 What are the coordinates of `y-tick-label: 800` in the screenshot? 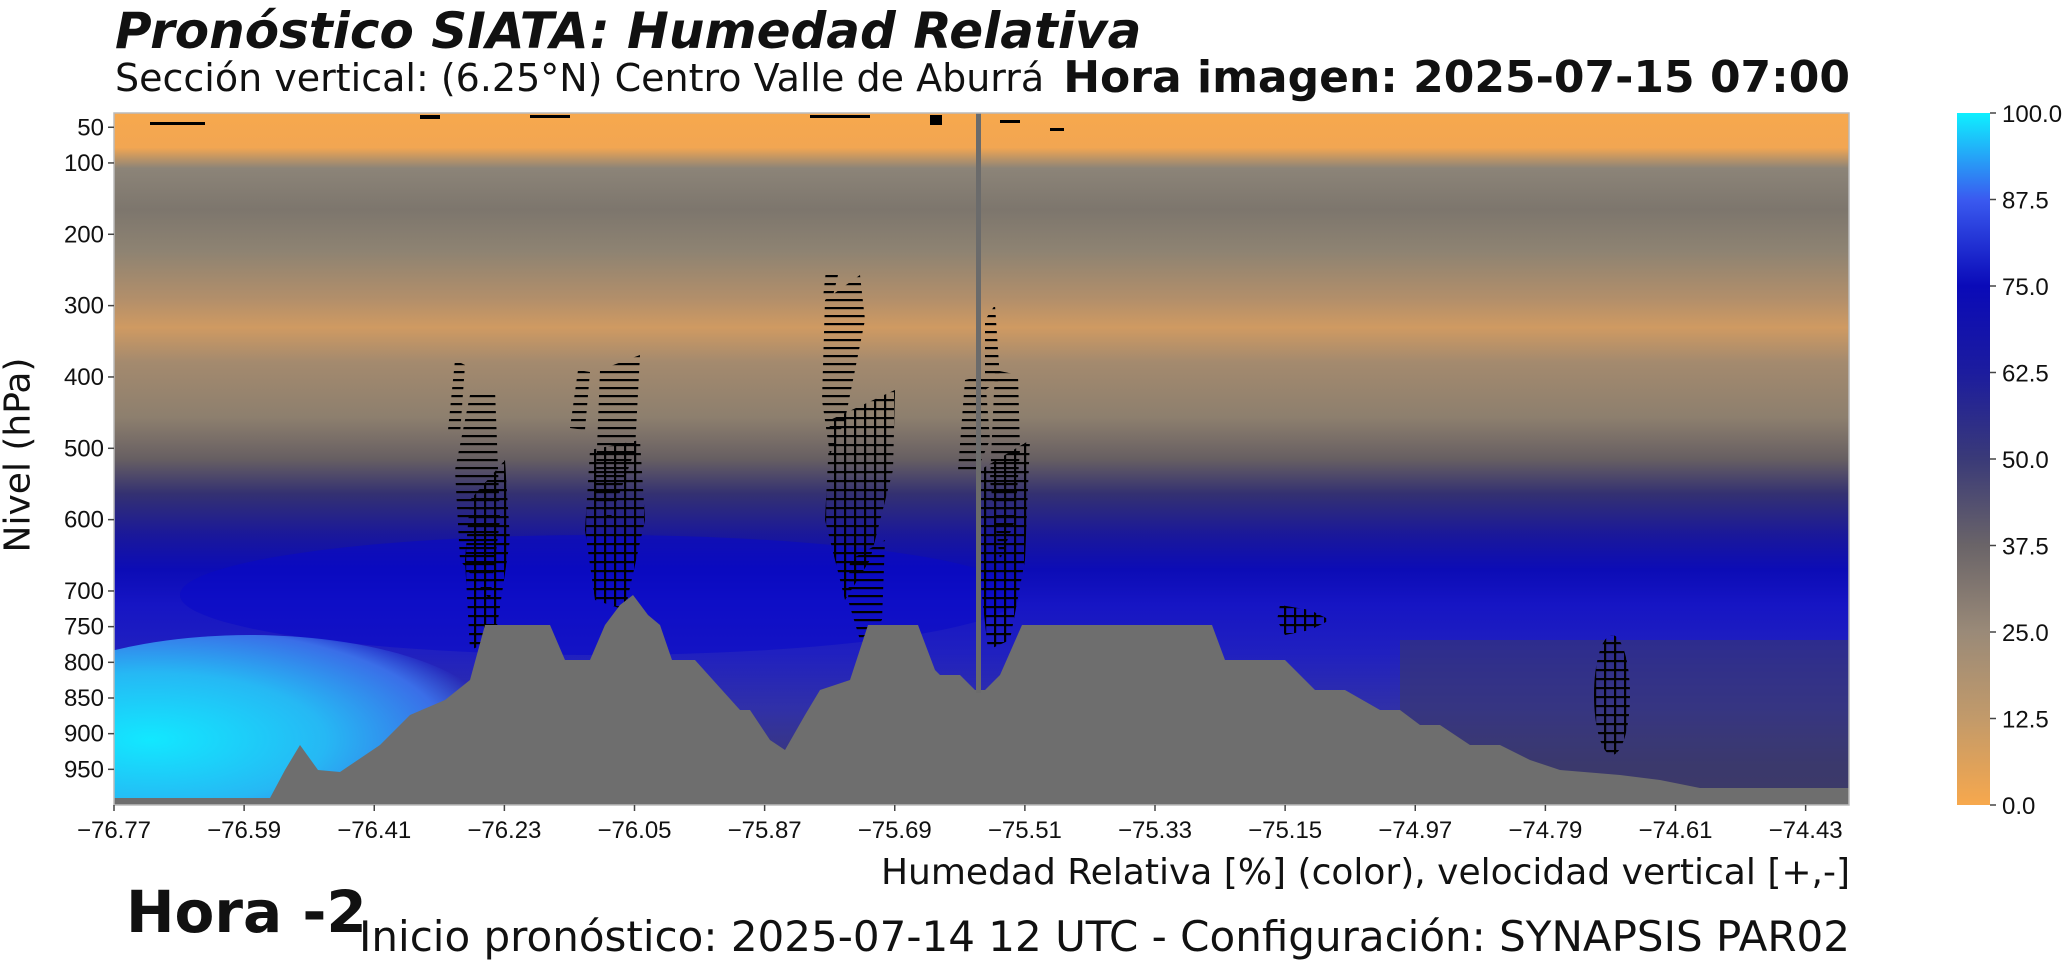 It's located at (84, 662).